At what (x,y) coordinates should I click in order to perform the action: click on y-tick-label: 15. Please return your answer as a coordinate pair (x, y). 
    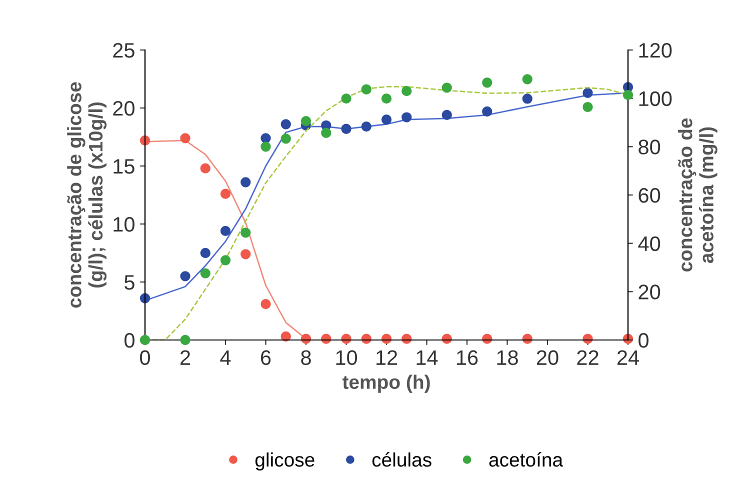
    Looking at the image, I should click on (124, 166).